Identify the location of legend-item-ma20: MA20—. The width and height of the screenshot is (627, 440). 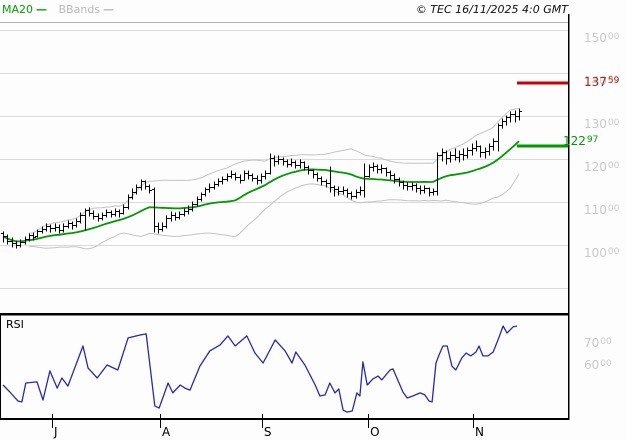
(27, 9).